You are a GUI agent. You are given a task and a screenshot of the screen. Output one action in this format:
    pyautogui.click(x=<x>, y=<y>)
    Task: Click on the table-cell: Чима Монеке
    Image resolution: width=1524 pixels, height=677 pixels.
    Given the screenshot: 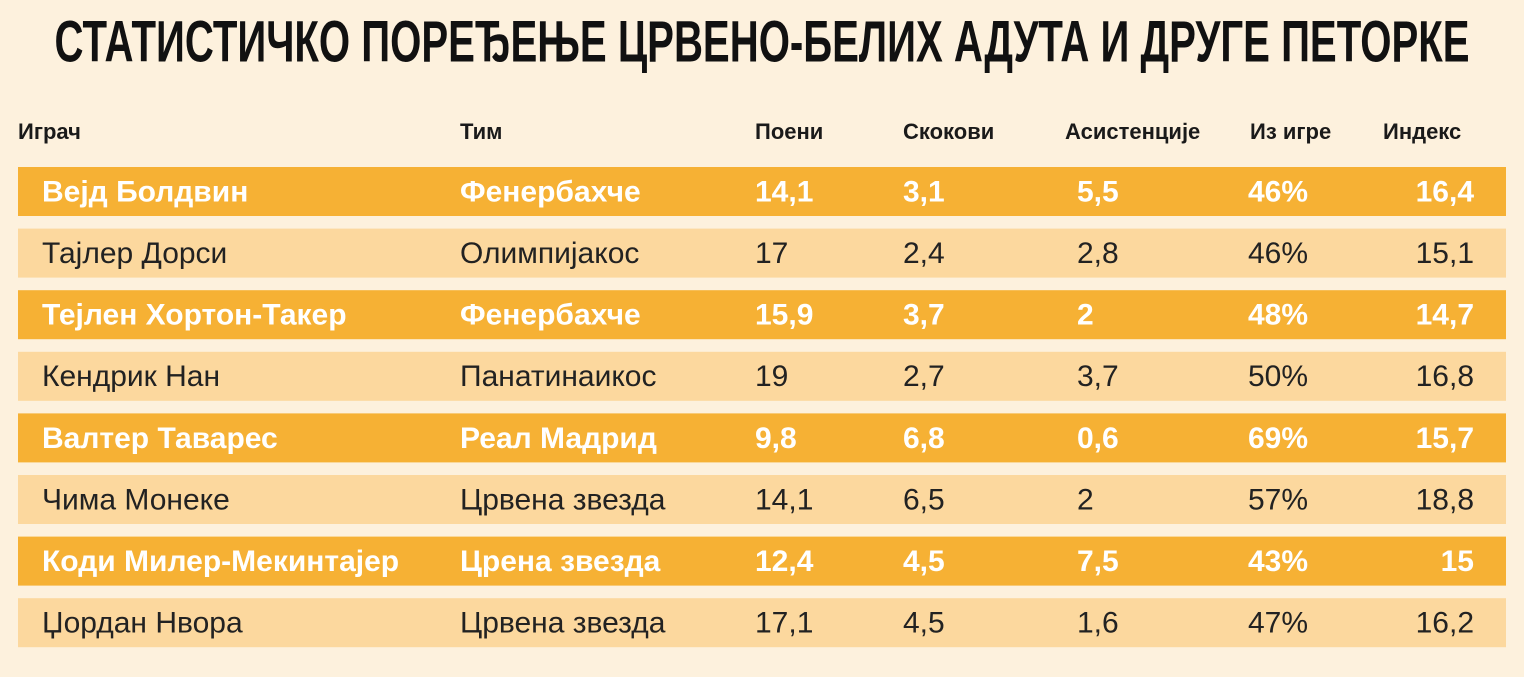 What is the action you would take?
    pyautogui.click(x=136, y=499)
    